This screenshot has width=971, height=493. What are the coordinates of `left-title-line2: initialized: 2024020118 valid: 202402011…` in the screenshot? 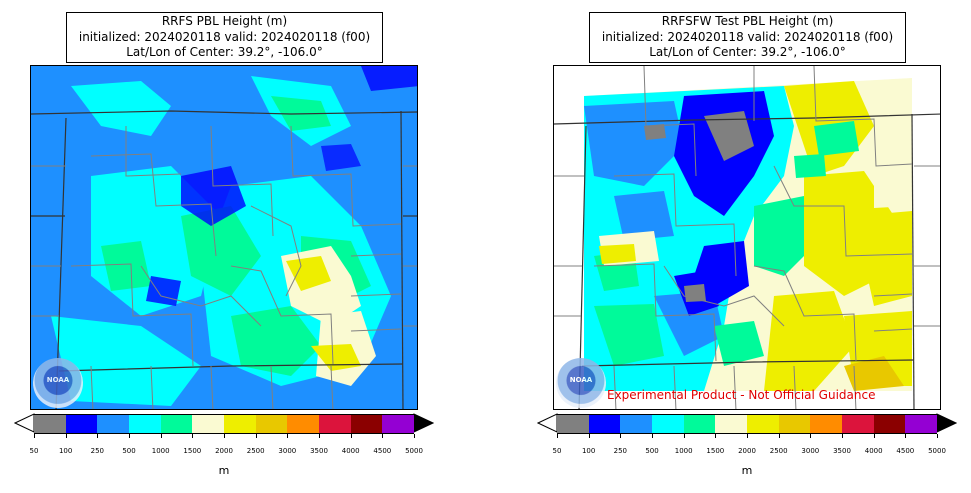 It's located at (224, 36).